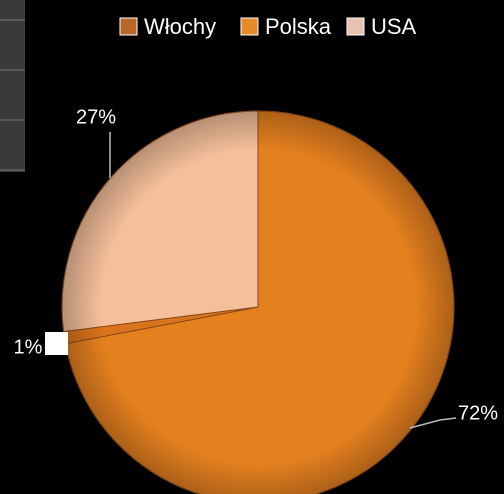  What do you see at coordinates (478, 413) in the screenshot?
I see `data-label: 72%` at bounding box center [478, 413].